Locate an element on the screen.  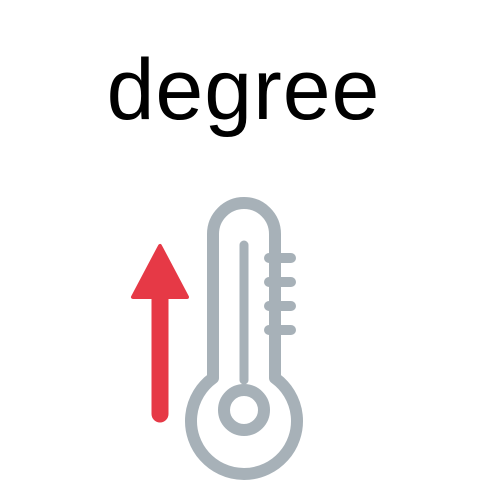
word-label: degree is located at coordinates (243, 90).